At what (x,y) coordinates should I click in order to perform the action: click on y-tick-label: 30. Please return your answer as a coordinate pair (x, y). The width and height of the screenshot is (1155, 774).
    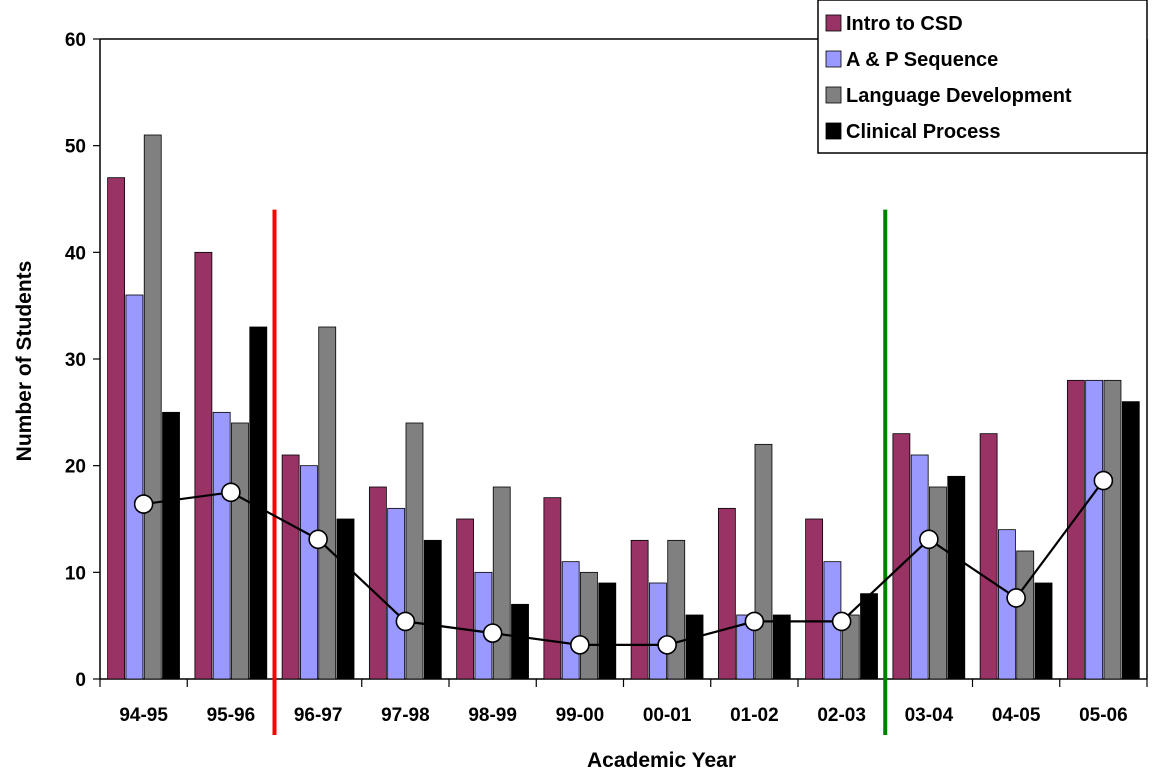
    Looking at the image, I should click on (75, 360).